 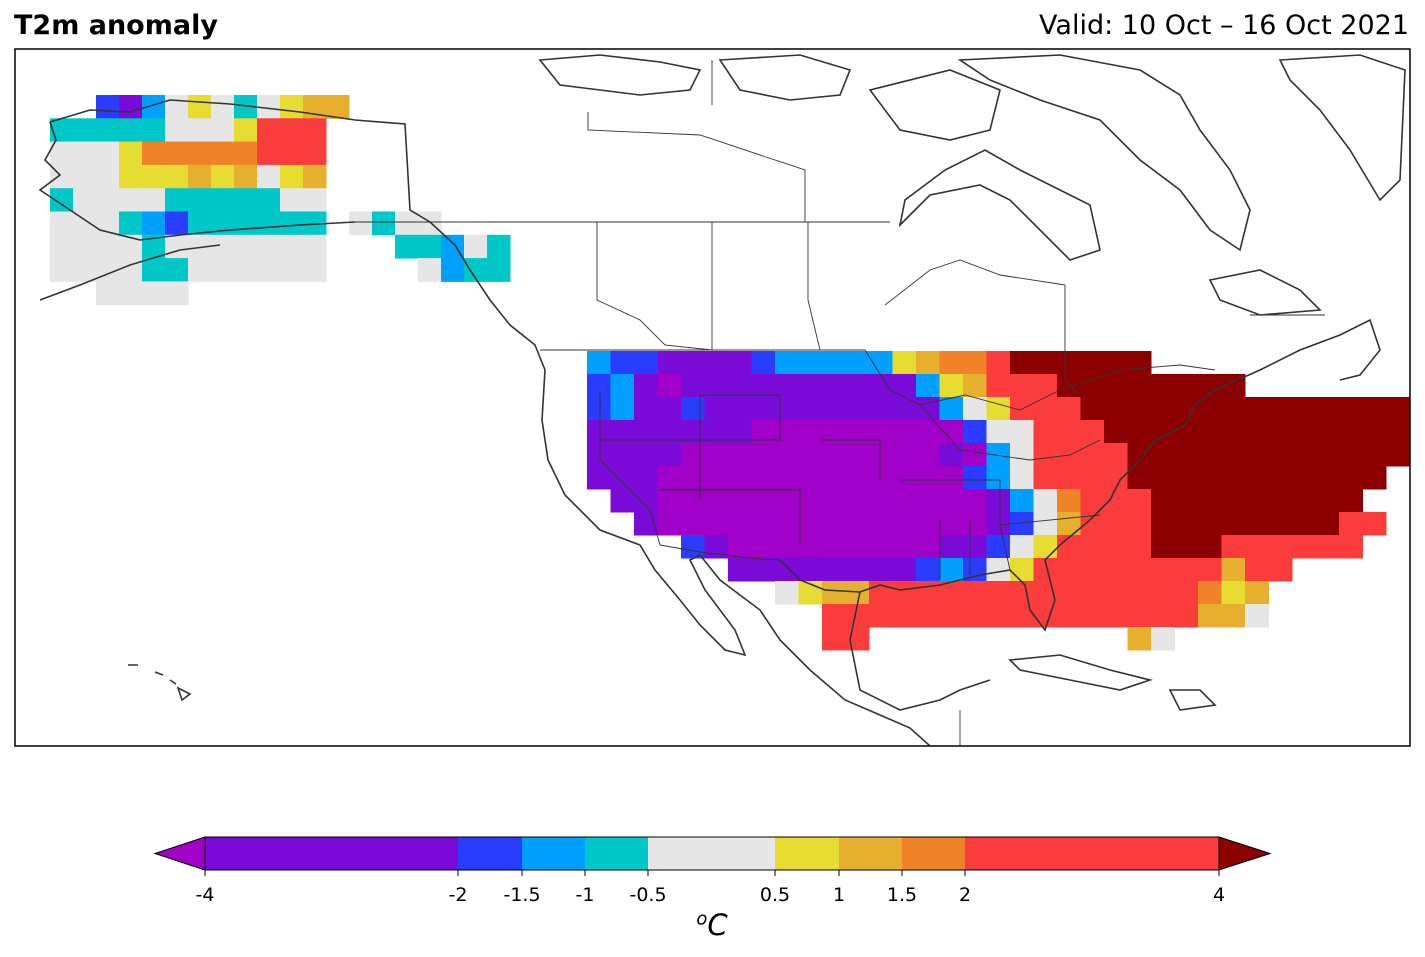 What do you see at coordinates (205, 895) in the screenshot?
I see `colorbar-tick-label: -4` at bounding box center [205, 895].